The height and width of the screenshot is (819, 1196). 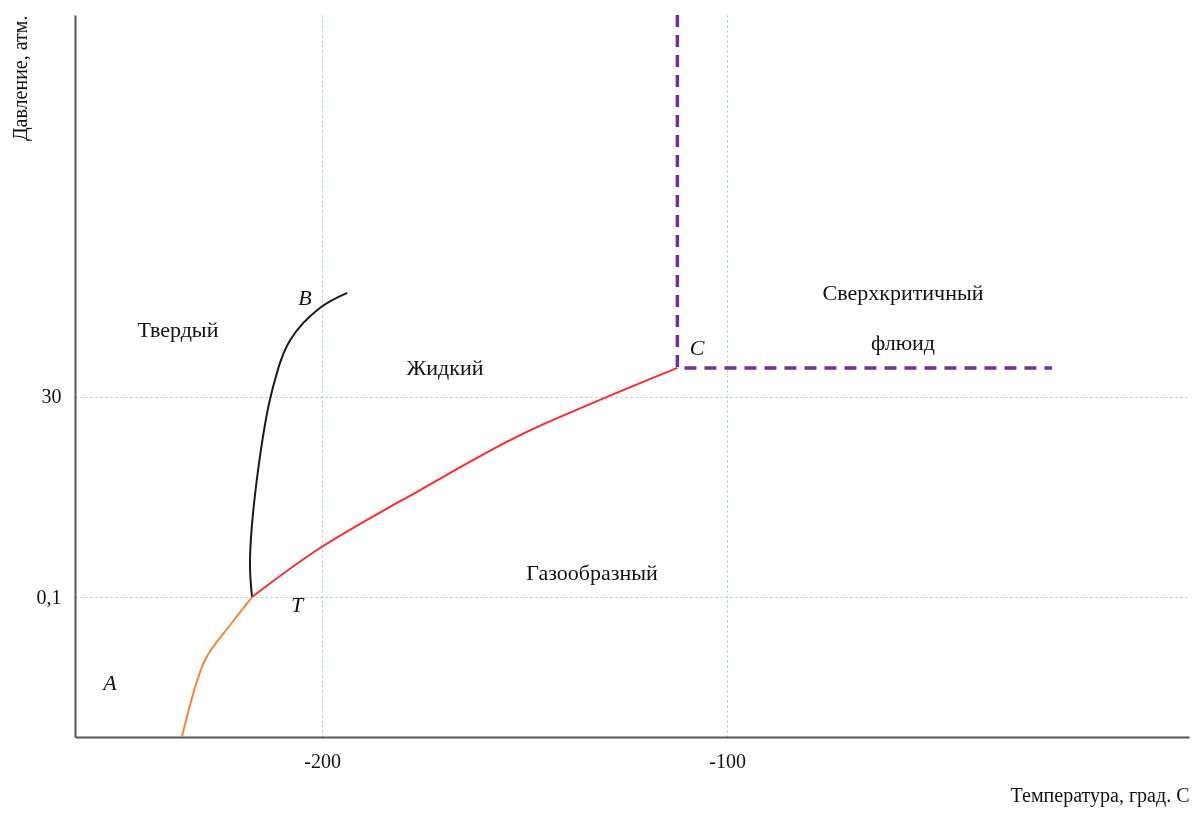 I want to click on y-axis-title: Давление, атм., so click(x=20, y=78).